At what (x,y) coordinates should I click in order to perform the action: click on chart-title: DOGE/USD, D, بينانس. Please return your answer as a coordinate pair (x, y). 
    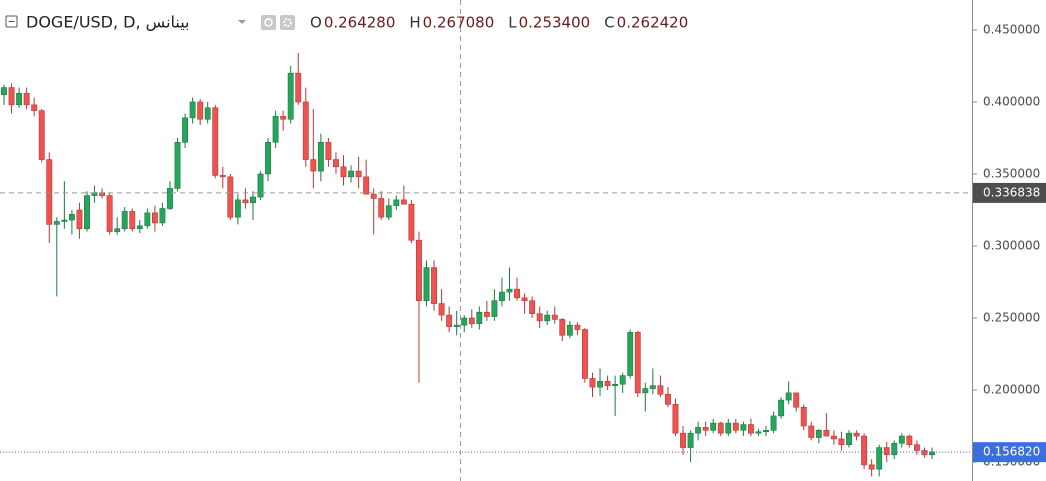
    Looking at the image, I should click on (108, 23).